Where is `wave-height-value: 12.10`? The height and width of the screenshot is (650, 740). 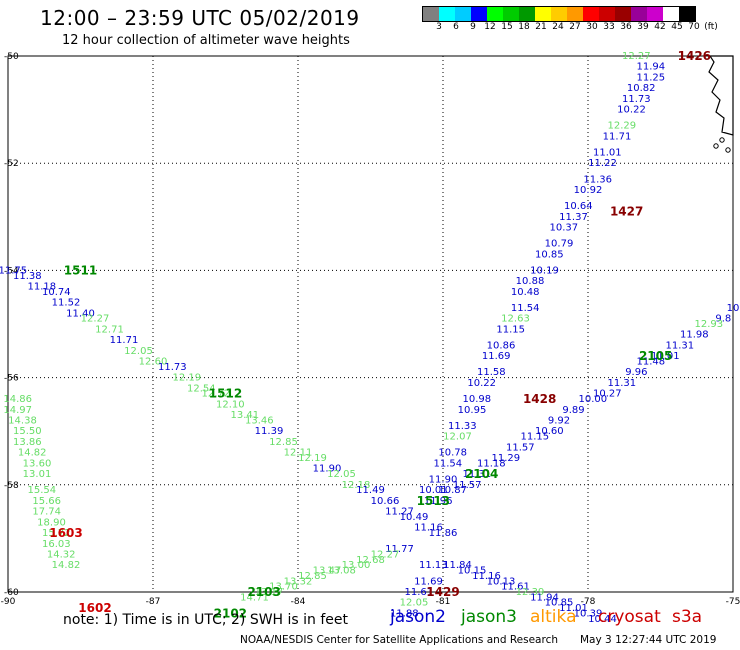
wave-height-value: 12.10 is located at coordinates (230, 404).